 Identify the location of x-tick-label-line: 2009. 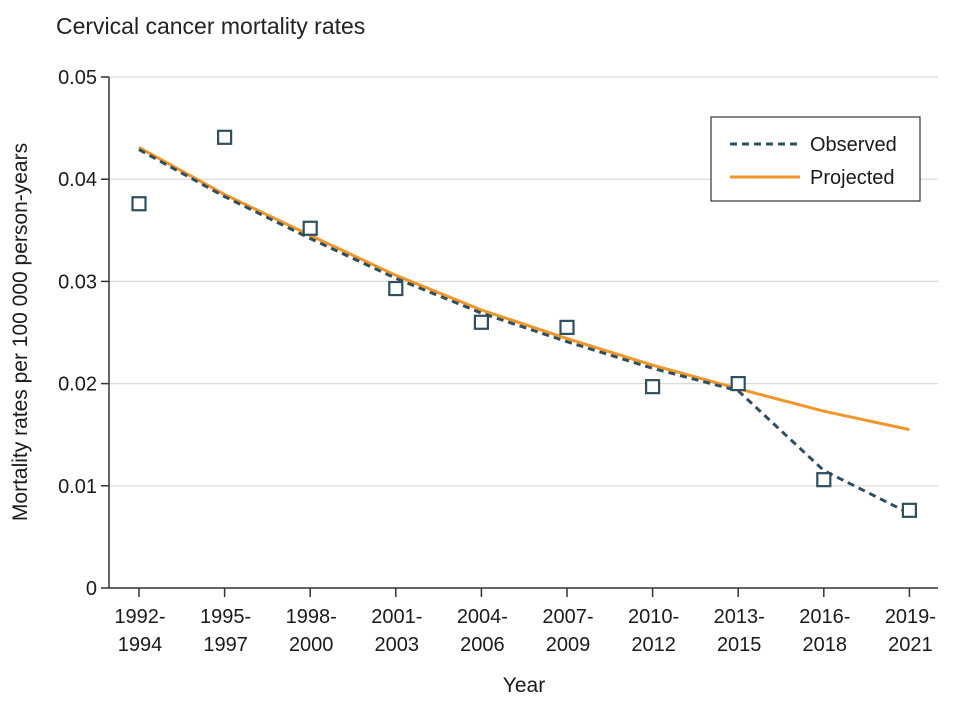
(568, 645).